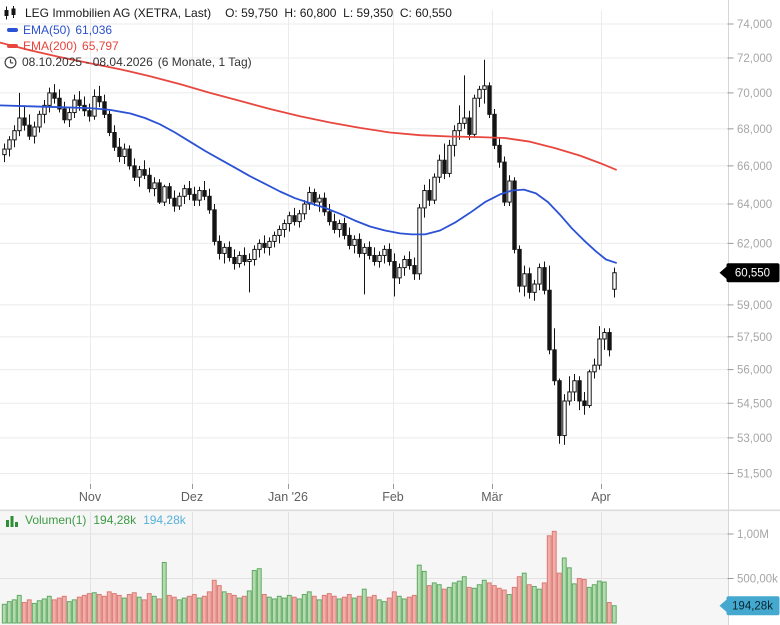 This screenshot has height=625, width=780. Describe the element at coordinates (164, 520) in the screenshot. I see `volume-value-secondary: 194,28k` at that location.